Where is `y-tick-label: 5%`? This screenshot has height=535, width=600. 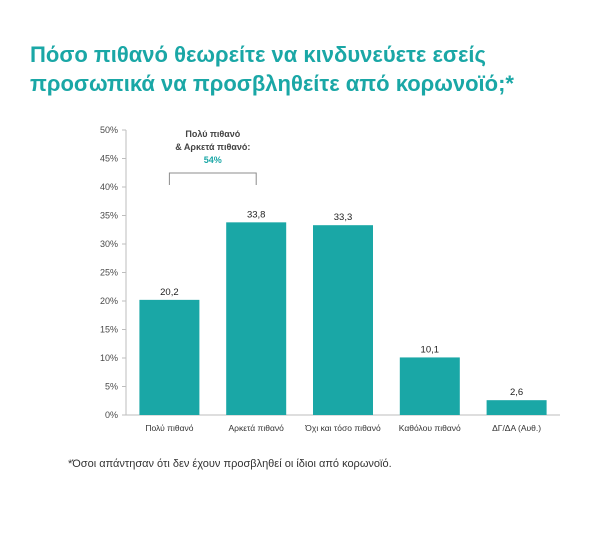
y-tick-label: 5% is located at coordinates (111, 387).